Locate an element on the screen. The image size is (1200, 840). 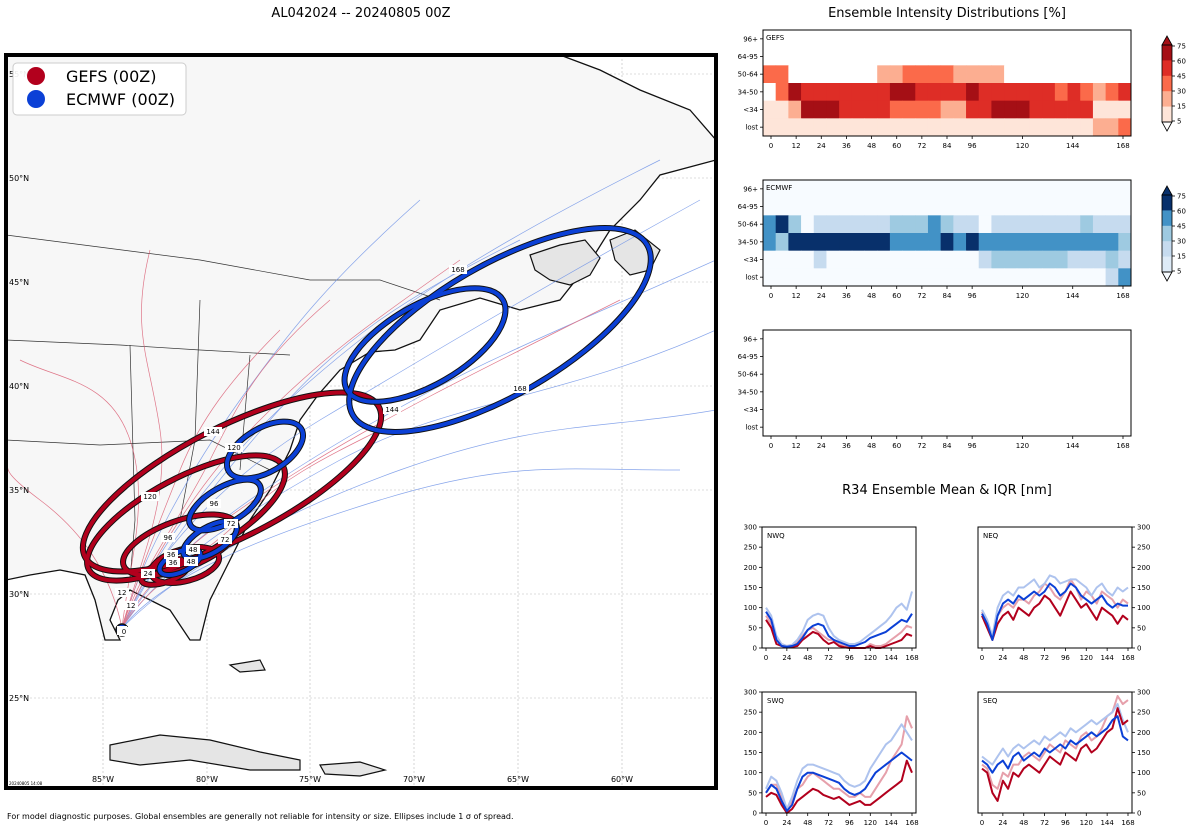
gefs-hour-label: 36 is located at coordinates (171, 554).